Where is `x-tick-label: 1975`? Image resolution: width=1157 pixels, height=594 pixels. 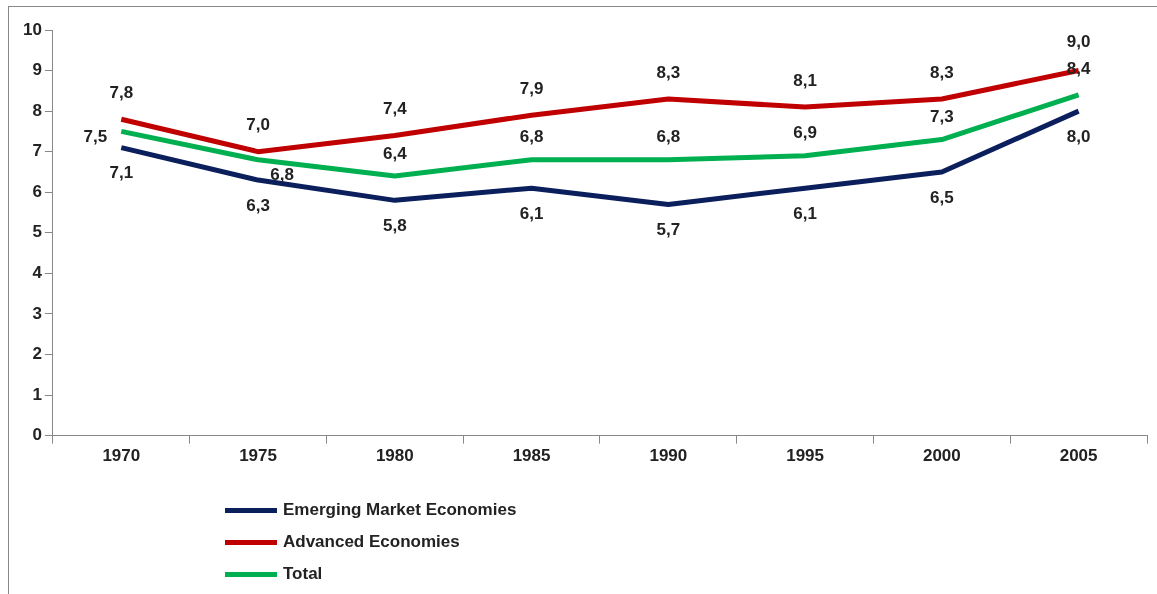 x-tick-label: 1975 is located at coordinates (258, 456).